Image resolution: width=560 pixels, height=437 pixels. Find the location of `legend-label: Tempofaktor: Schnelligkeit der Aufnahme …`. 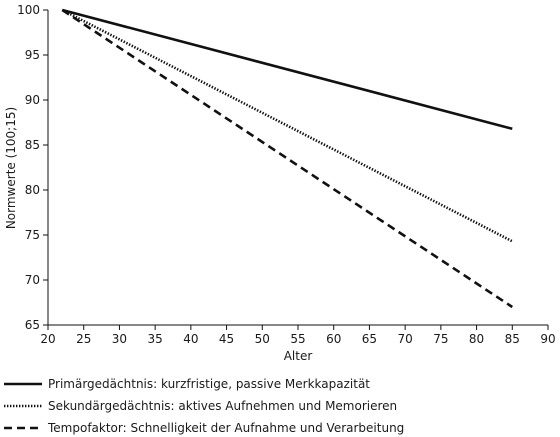

legend-label: Tempofaktor: Schnelligkeit der Aufnahme … is located at coordinates (225, 428).